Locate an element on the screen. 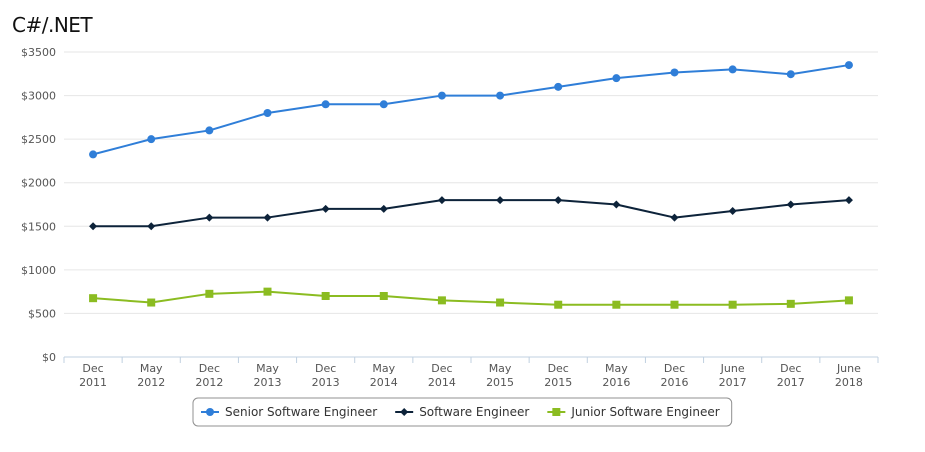 The image size is (925, 452). legend-box is located at coordinates (462, 412).